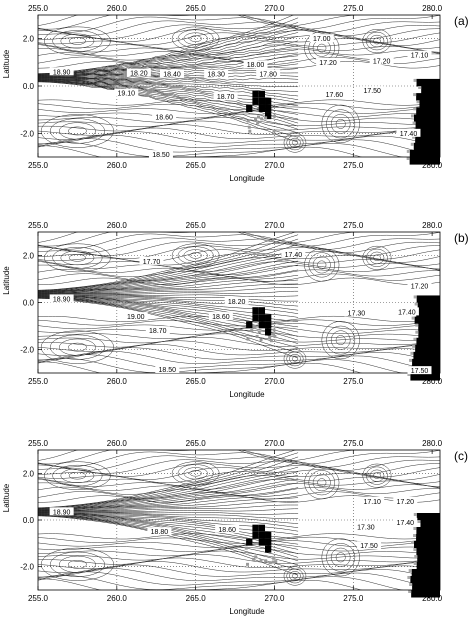 The height and width of the screenshot is (642, 474). What do you see at coordinates (29, 520) in the screenshot?
I see `y-tick-label: 0.0` at bounding box center [29, 520].